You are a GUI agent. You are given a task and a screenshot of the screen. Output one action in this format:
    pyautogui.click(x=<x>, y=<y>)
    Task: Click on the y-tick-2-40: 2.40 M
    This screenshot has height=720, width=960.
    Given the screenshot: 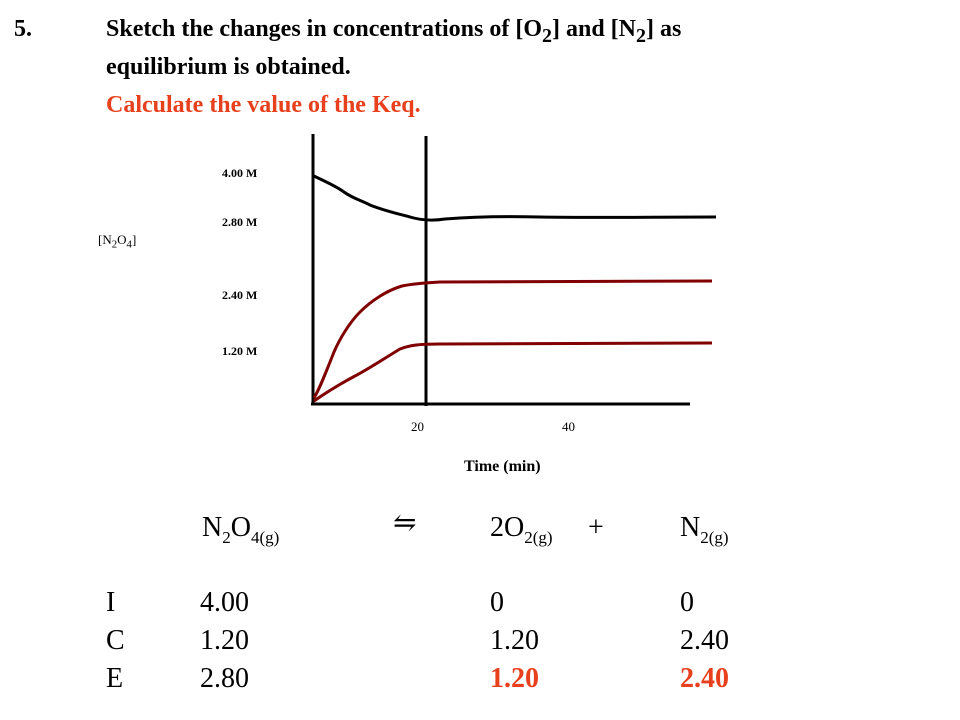 What is the action you would take?
    pyautogui.click(x=240, y=295)
    